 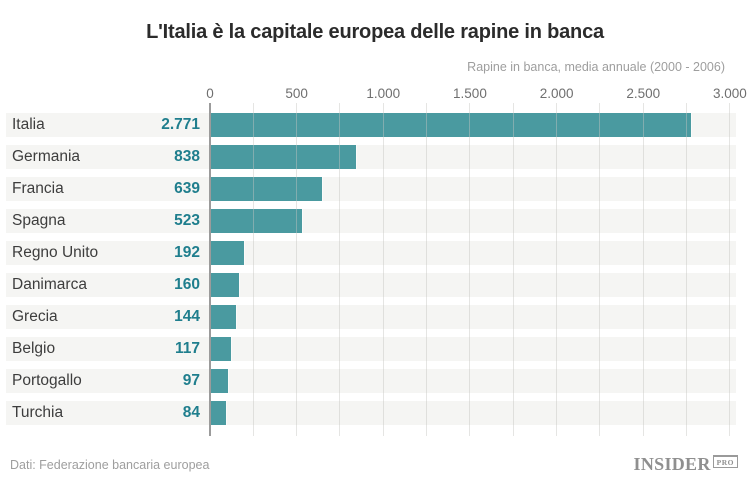 I want to click on value-label: 117, so click(x=187, y=348).